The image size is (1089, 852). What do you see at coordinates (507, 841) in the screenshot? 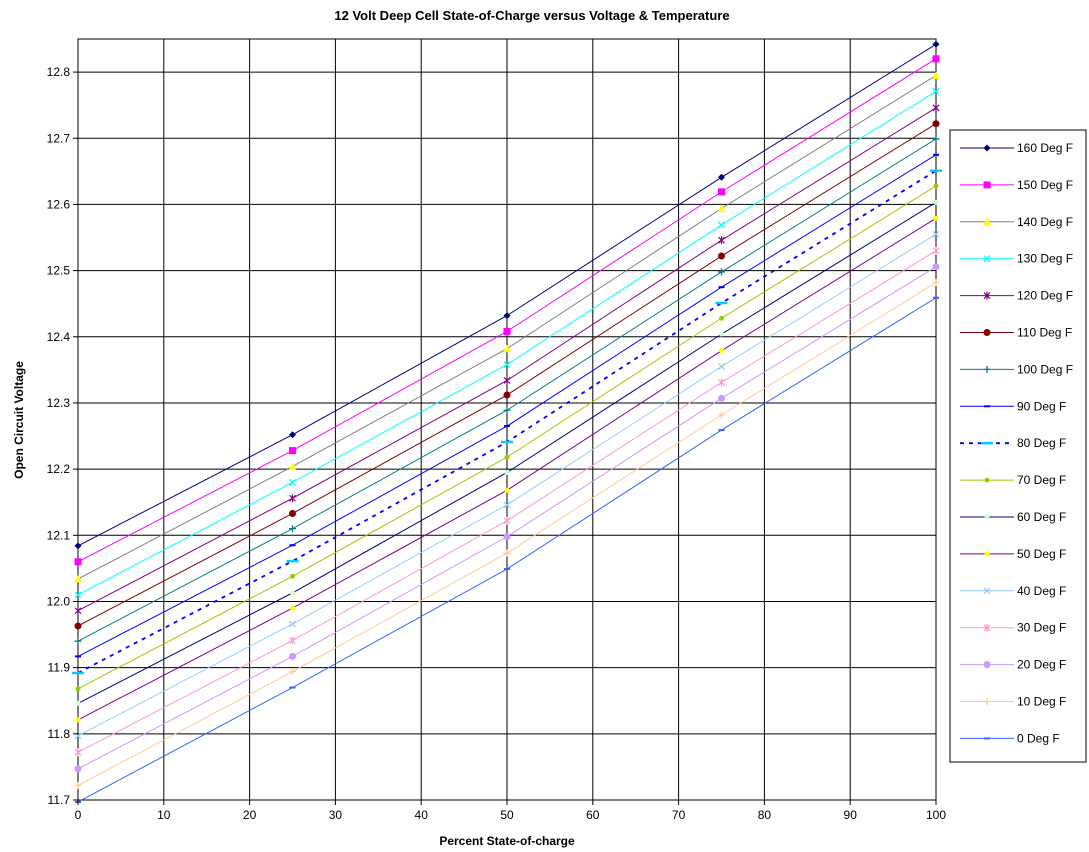
I see `x-axis-title: Percent State-of-charge` at bounding box center [507, 841].